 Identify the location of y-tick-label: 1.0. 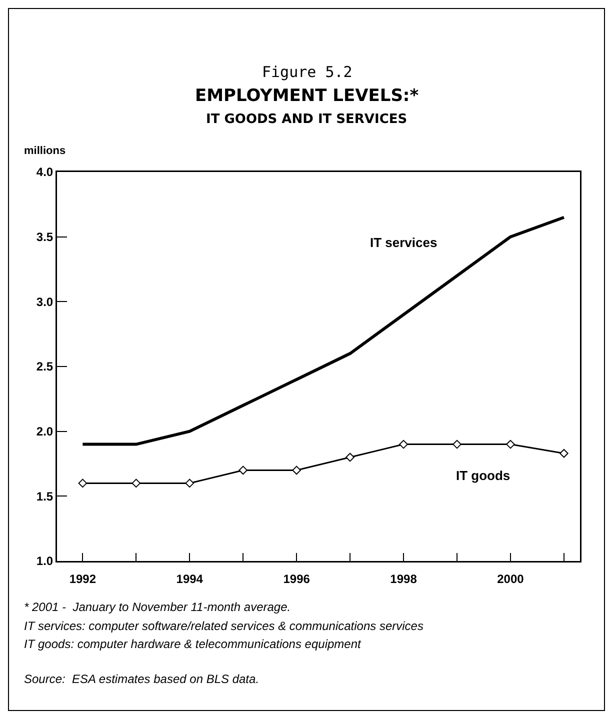
(45, 561).